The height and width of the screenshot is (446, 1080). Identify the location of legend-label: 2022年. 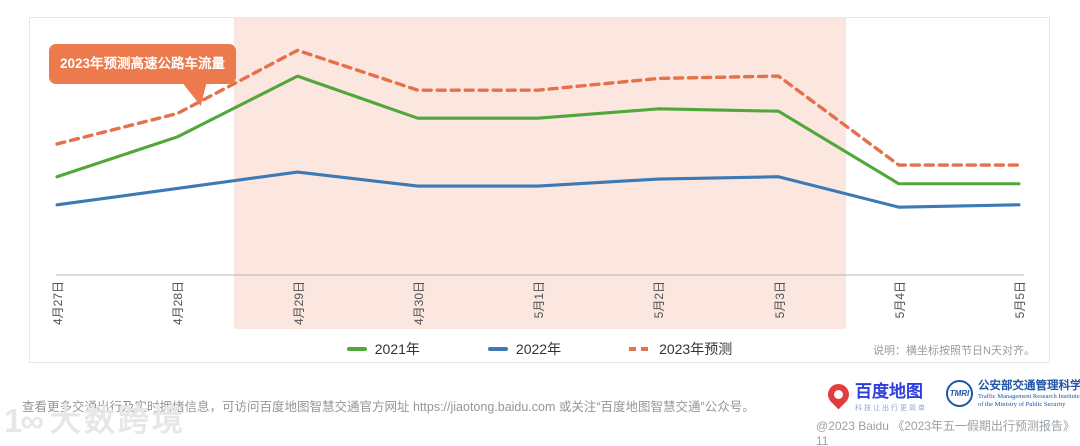
(538, 349).